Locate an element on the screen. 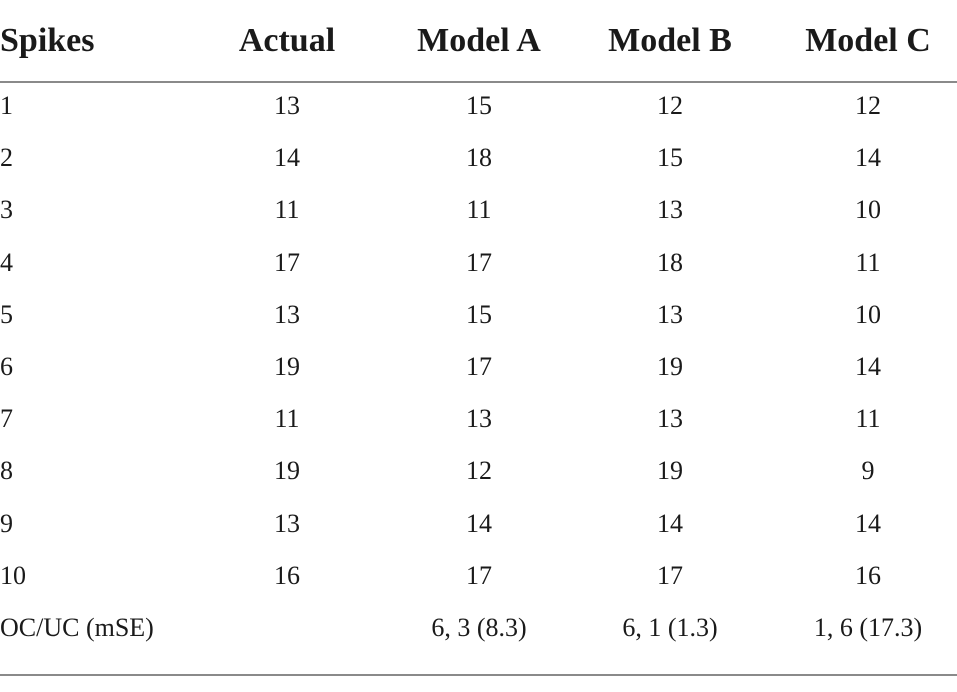  row-label: 8 is located at coordinates (6, 471).